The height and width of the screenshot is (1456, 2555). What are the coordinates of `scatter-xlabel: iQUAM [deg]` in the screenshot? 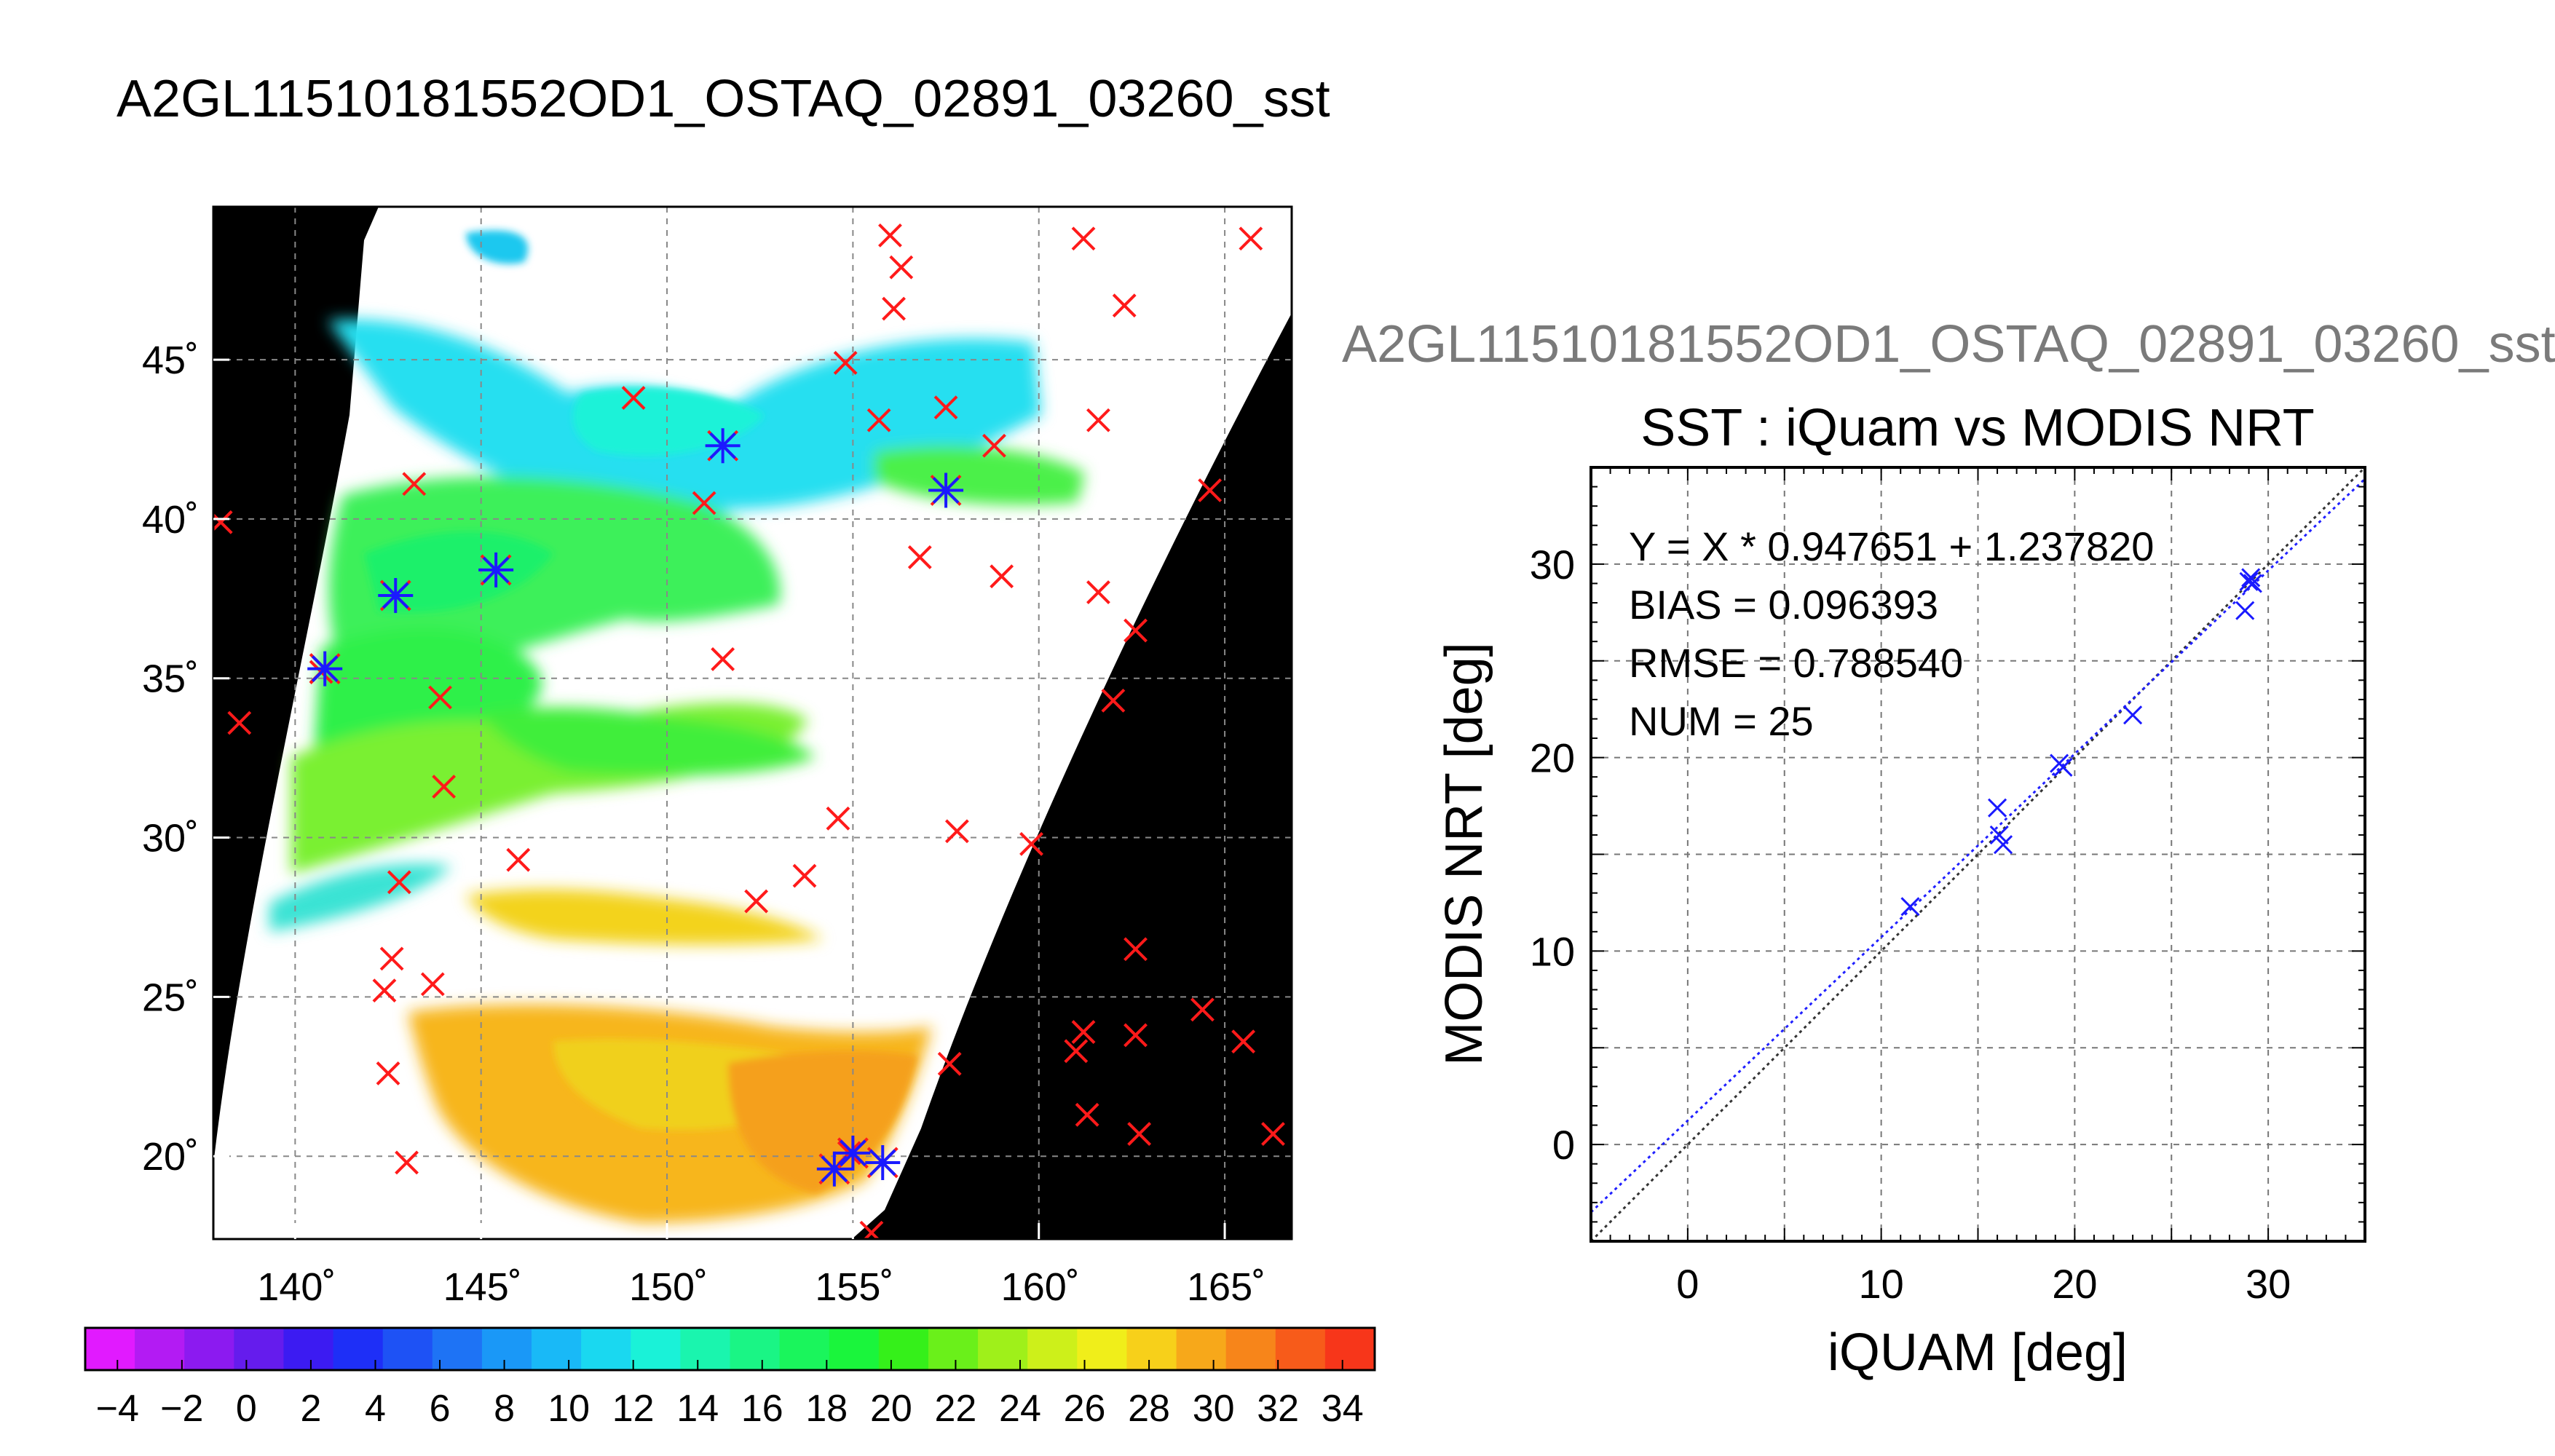 It's located at (1978, 1353).